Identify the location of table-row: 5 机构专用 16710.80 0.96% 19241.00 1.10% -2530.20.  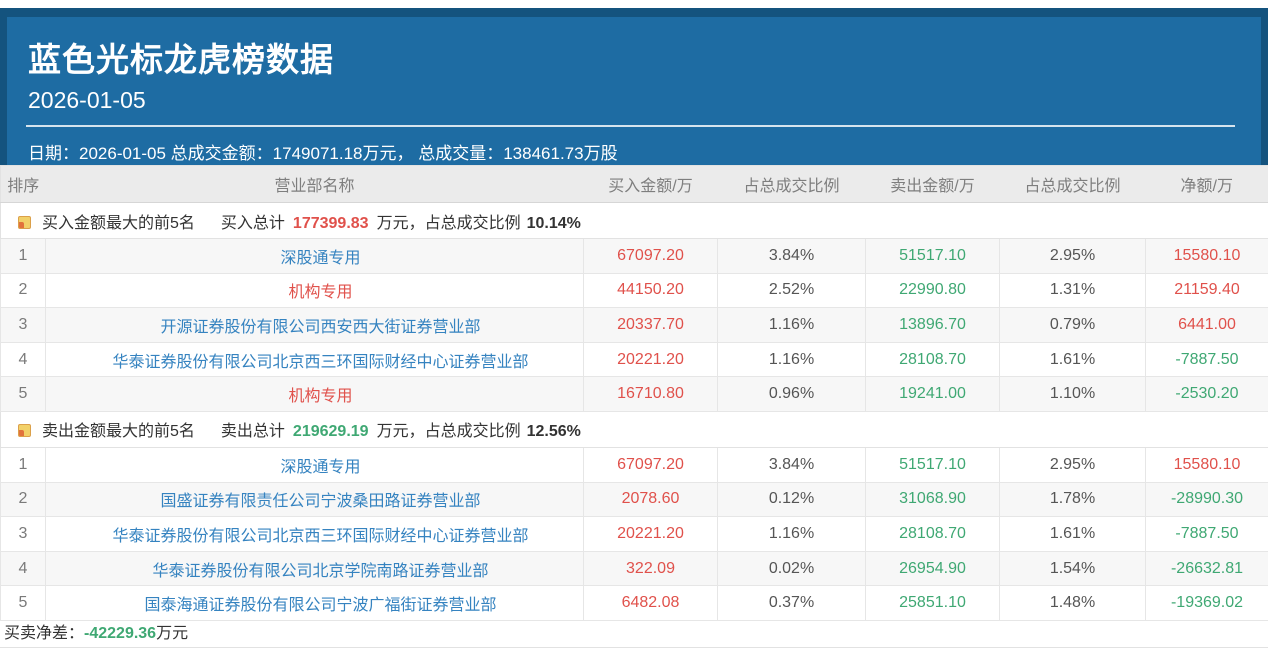
(634, 394).